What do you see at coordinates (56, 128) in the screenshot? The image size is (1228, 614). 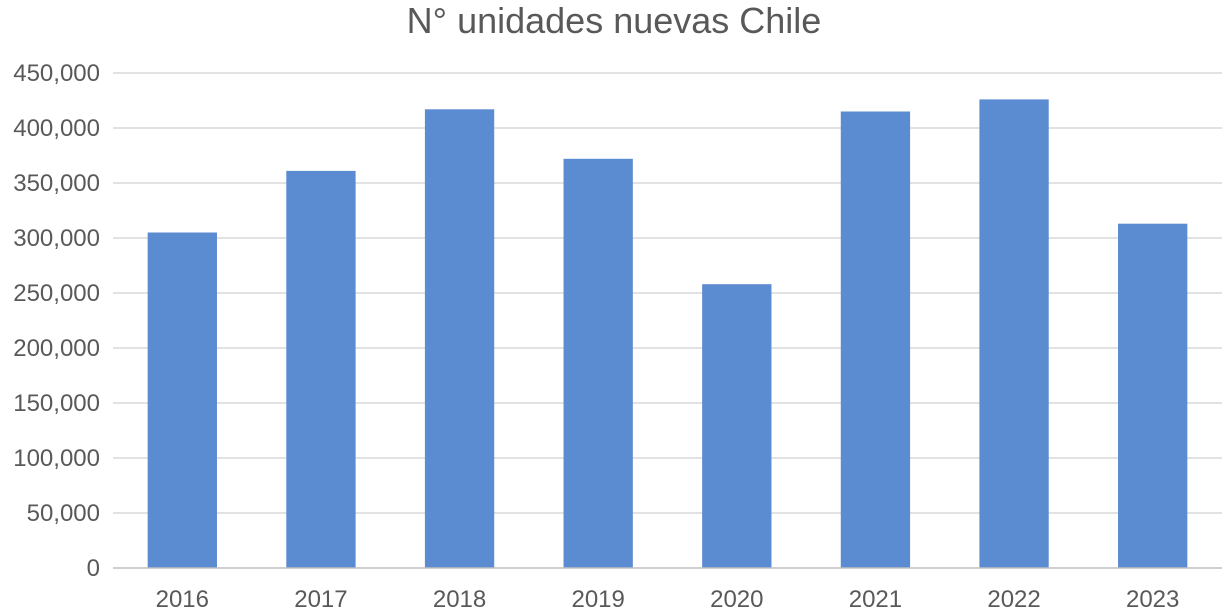 I see `y-tick-label: 400,000` at bounding box center [56, 128].